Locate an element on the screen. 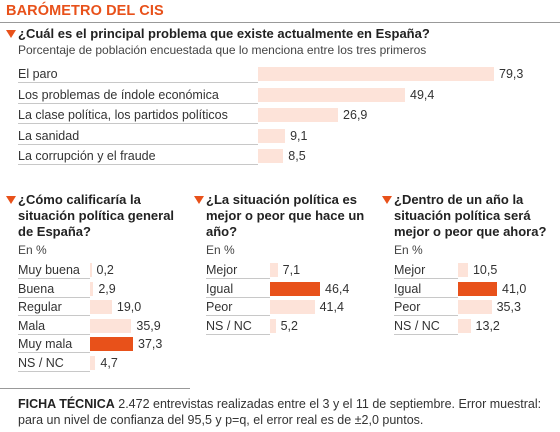 Image resolution: width=560 pixels, height=432 pixels. category-label: Muy mala is located at coordinates (45, 344).